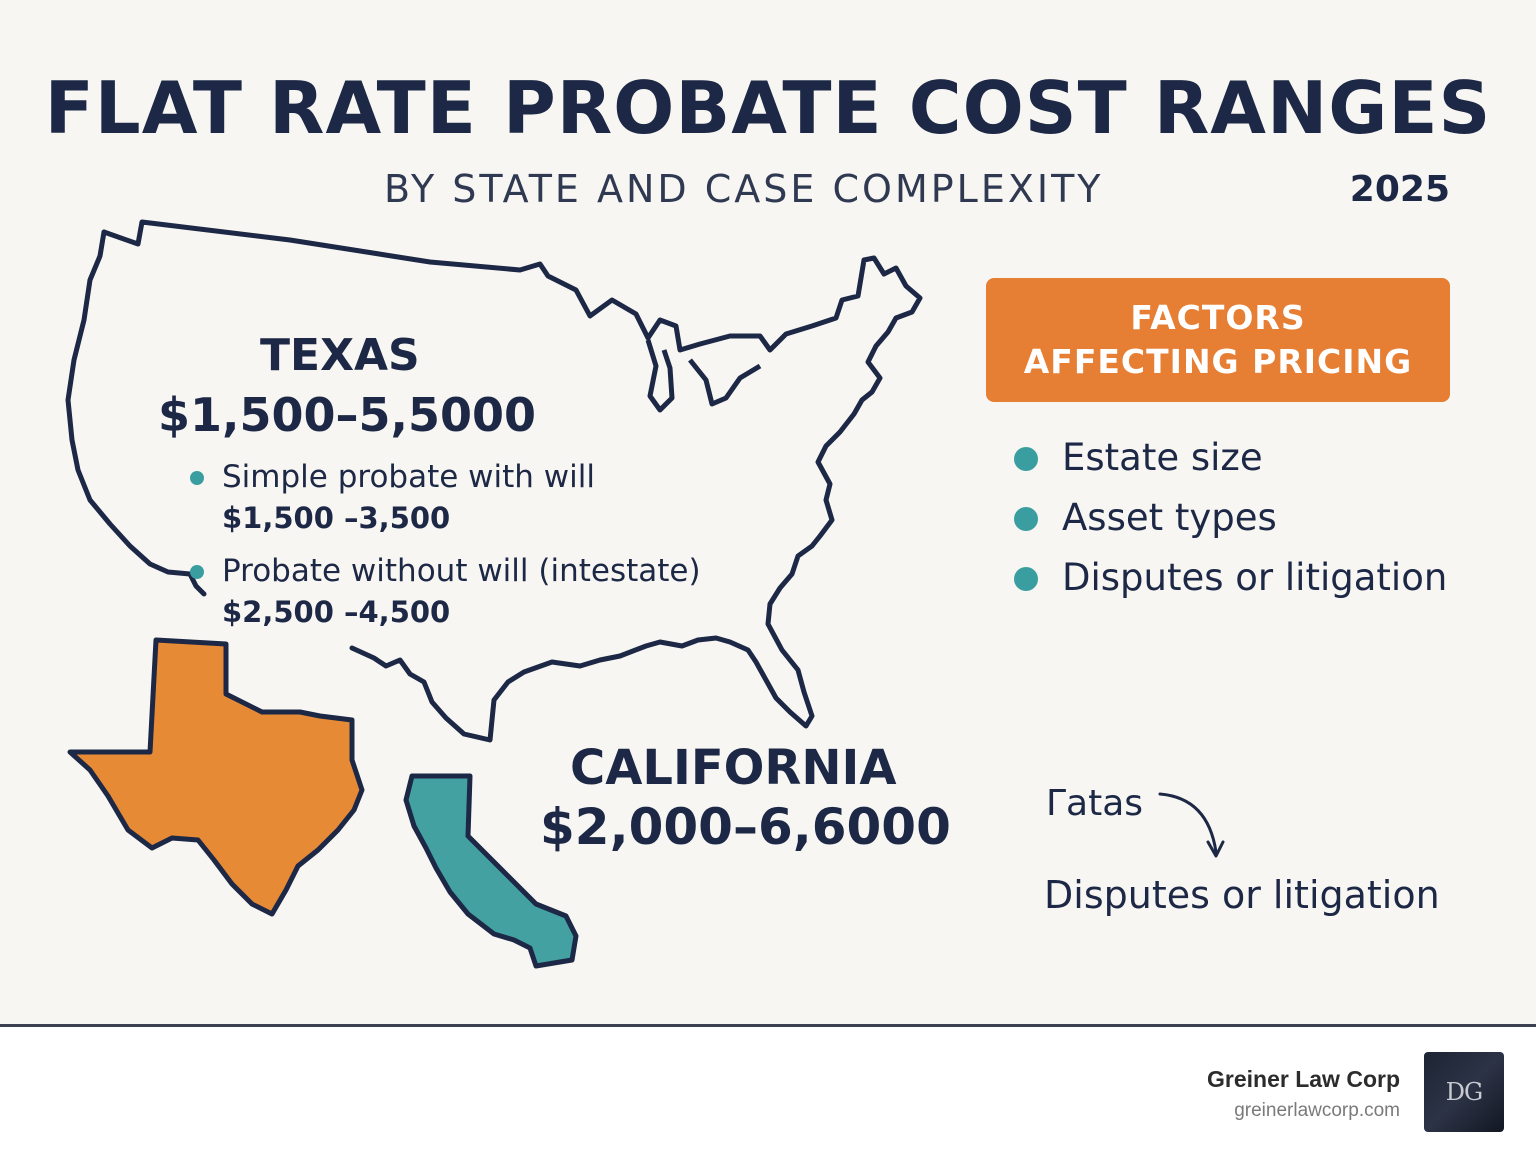 The image size is (1536, 1154). What do you see at coordinates (408, 477) in the screenshot?
I see `texas-item-label: Simple probate with will` at bounding box center [408, 477].